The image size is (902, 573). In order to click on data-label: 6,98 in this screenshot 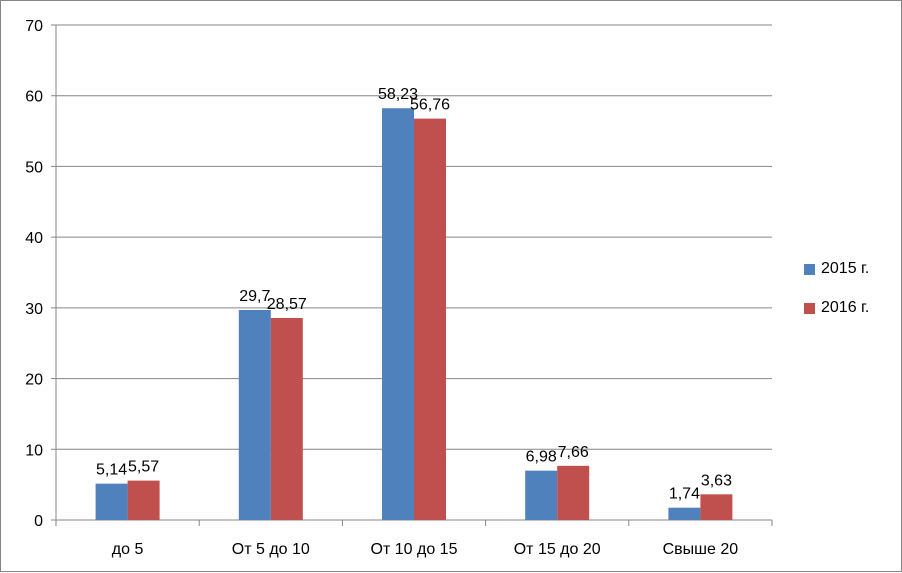, I will do `click(541, 457)`.